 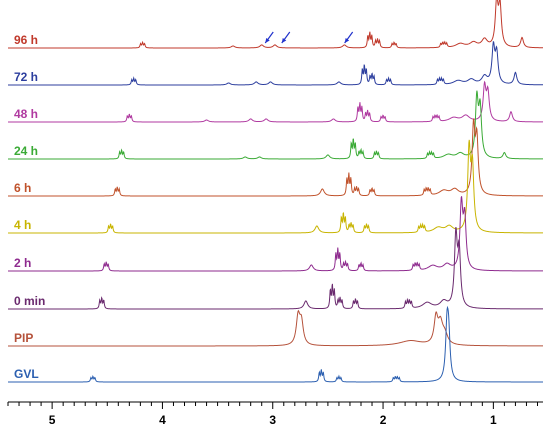 I want to click on series-label-4-h: 4 h, so click(x=22, y=225).